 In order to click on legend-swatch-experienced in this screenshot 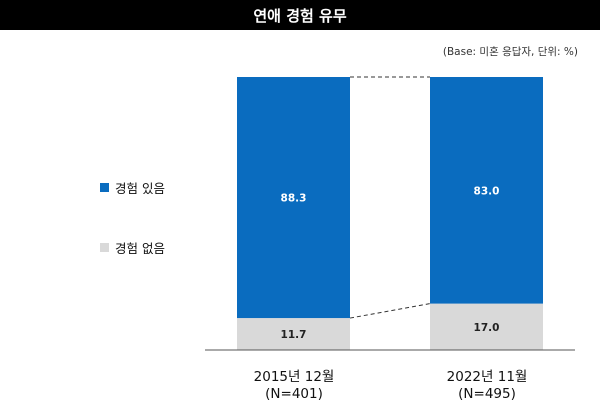, I will do `click(104, 187)`.